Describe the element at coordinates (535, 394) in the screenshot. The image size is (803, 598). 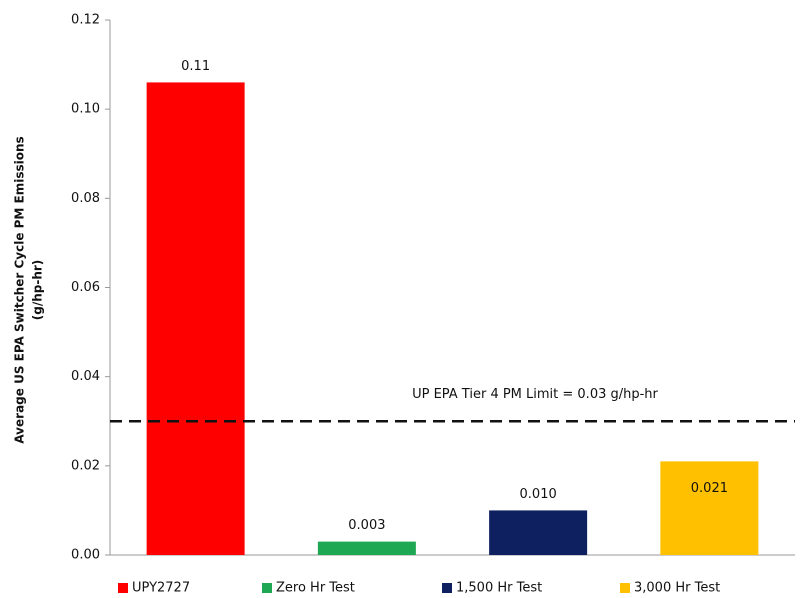
I see `reference-label: UP EPA Tier 4 PM Limit = 0.03 g/hp-hr` at that location.